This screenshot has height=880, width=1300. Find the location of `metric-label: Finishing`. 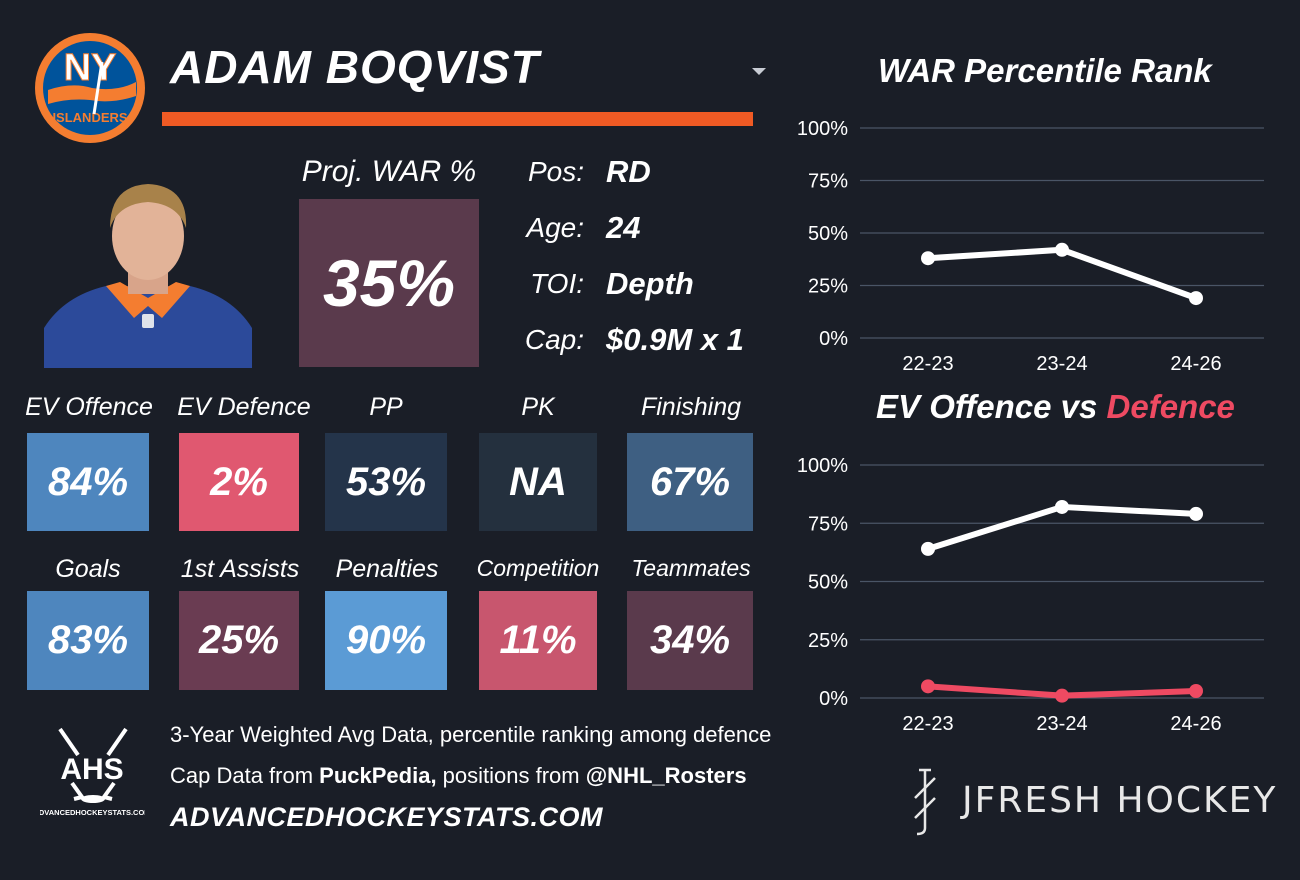

metric-label: Finishing is located at coordinates (691, 407).